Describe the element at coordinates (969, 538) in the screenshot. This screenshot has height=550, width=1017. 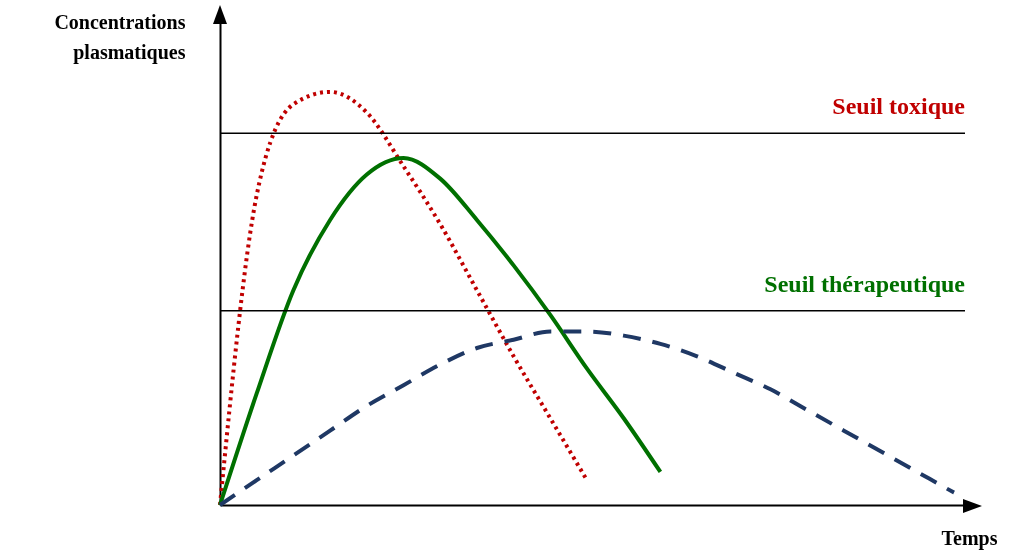
I see `x-axis-title: Temps` at that location.